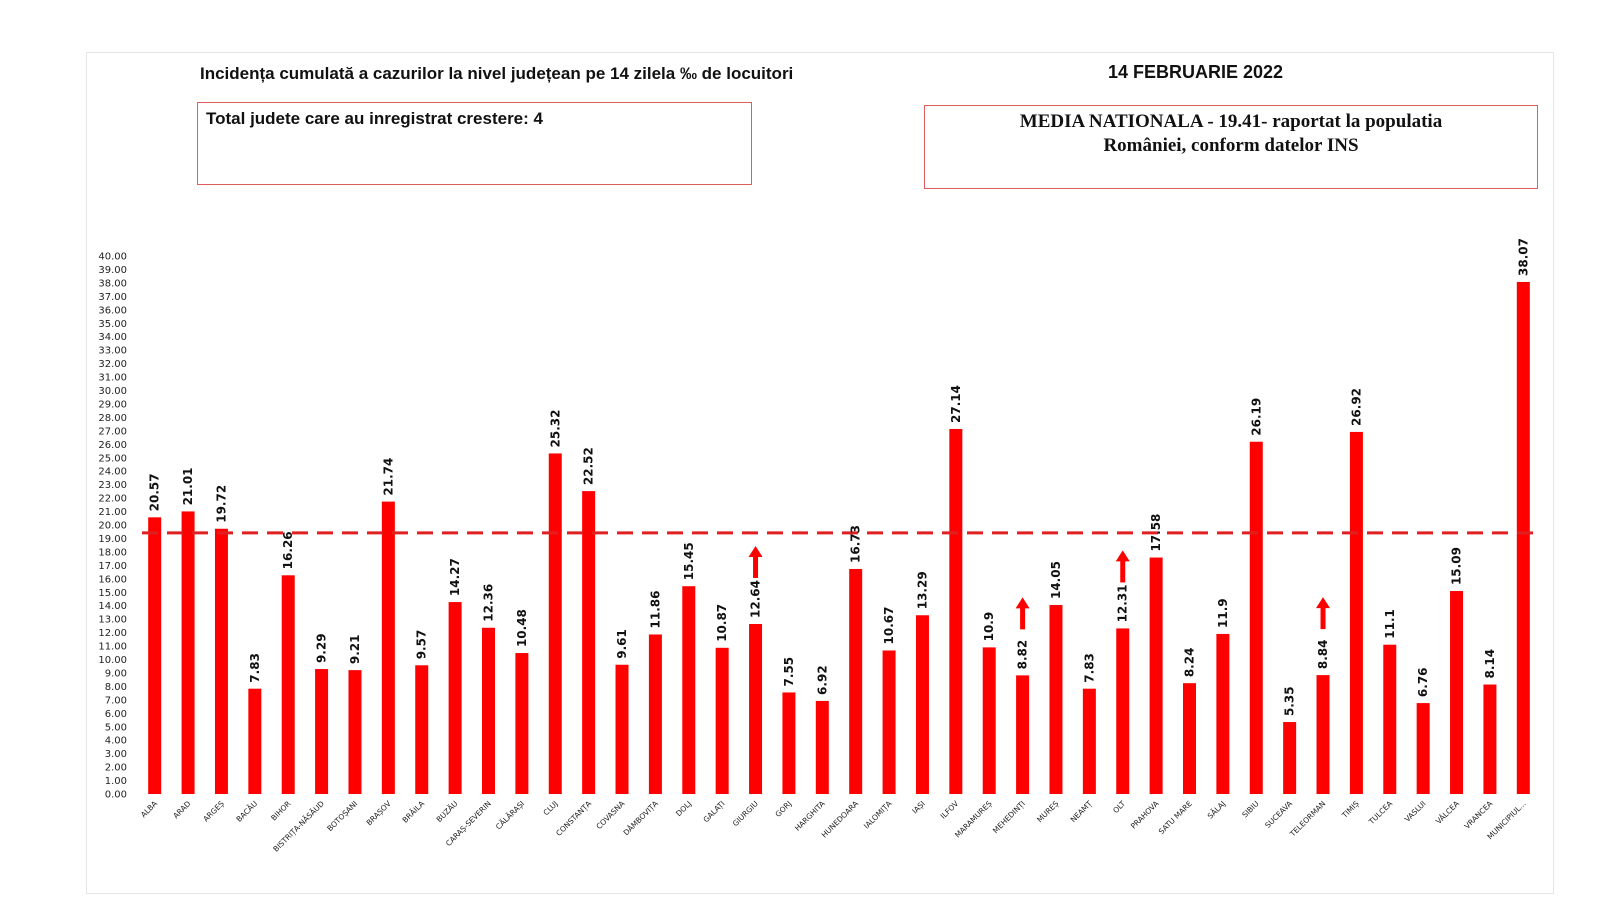  What do you see at coordinates (1250, 809) in the screenshot?
I see `category-label: SIBIU` at bounding box center [1250, 809].